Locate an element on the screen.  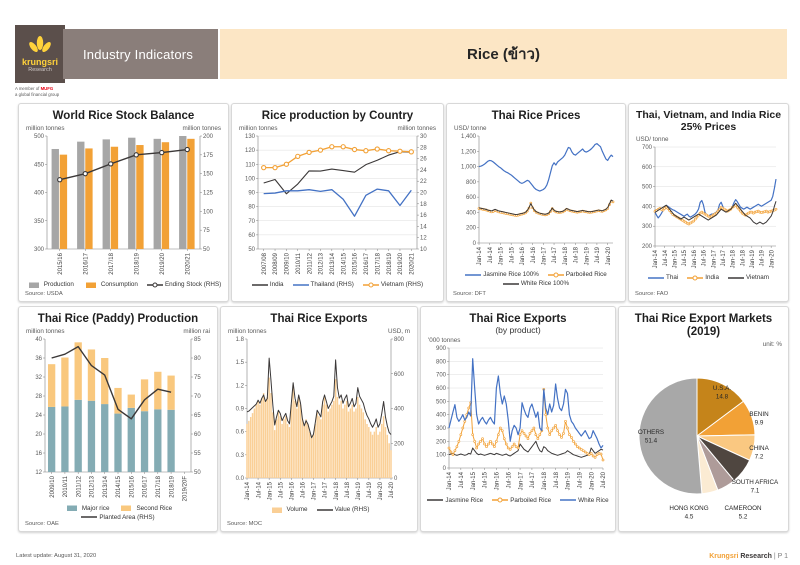
svg-text: 0.3 is located at coordinates (240, 456).